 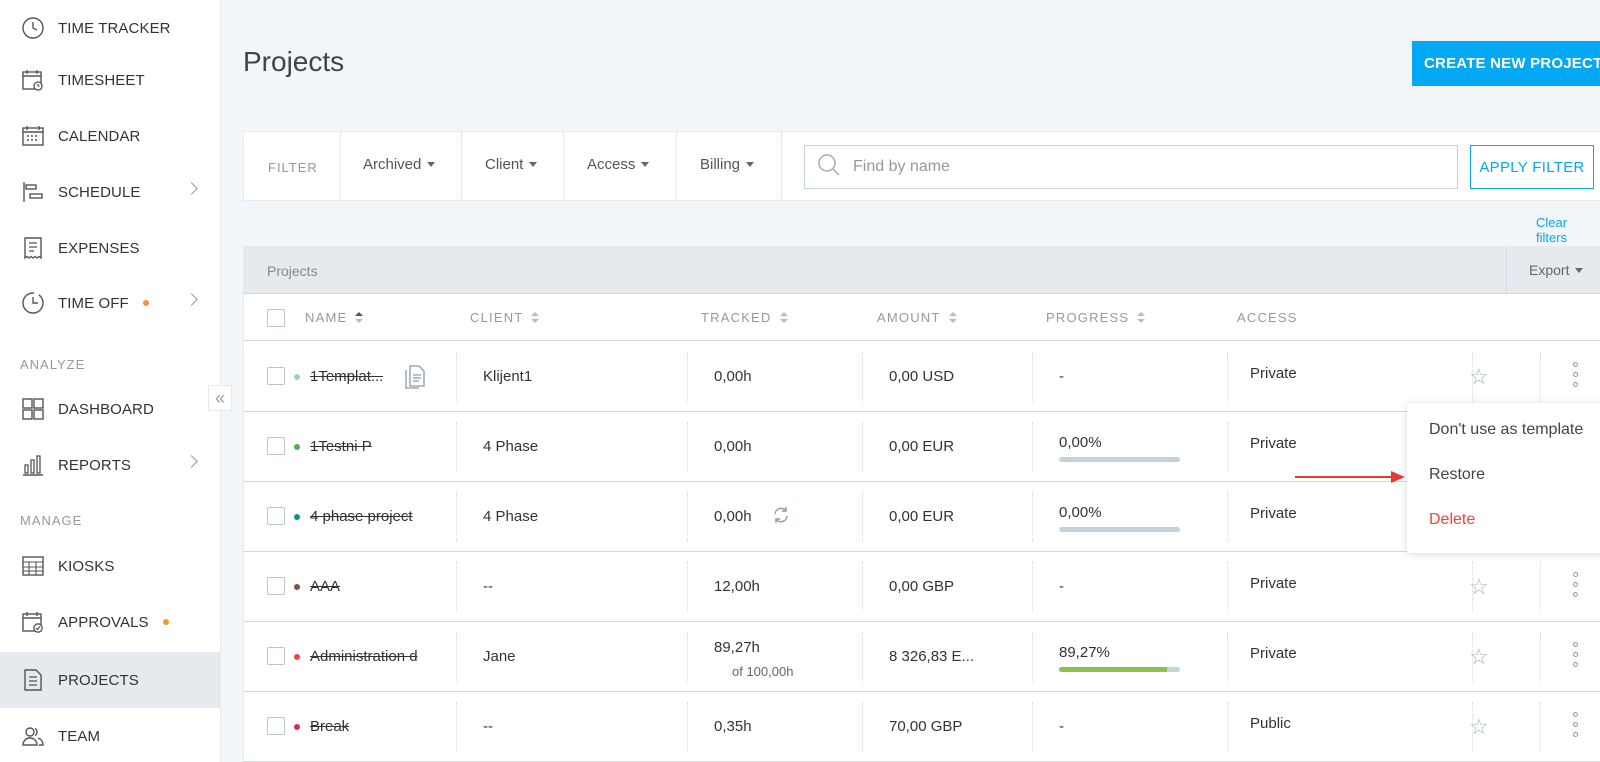 What do you see at coordinates (488, 726) in the screenshot?
I see `client-cell: --` at bounding box center [488, 726].